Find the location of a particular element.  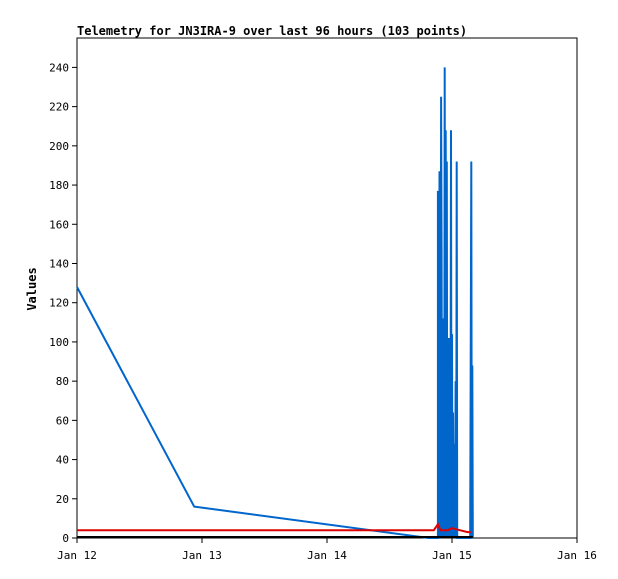

y-tick-label: 220 is located at coordinates (59, 107).